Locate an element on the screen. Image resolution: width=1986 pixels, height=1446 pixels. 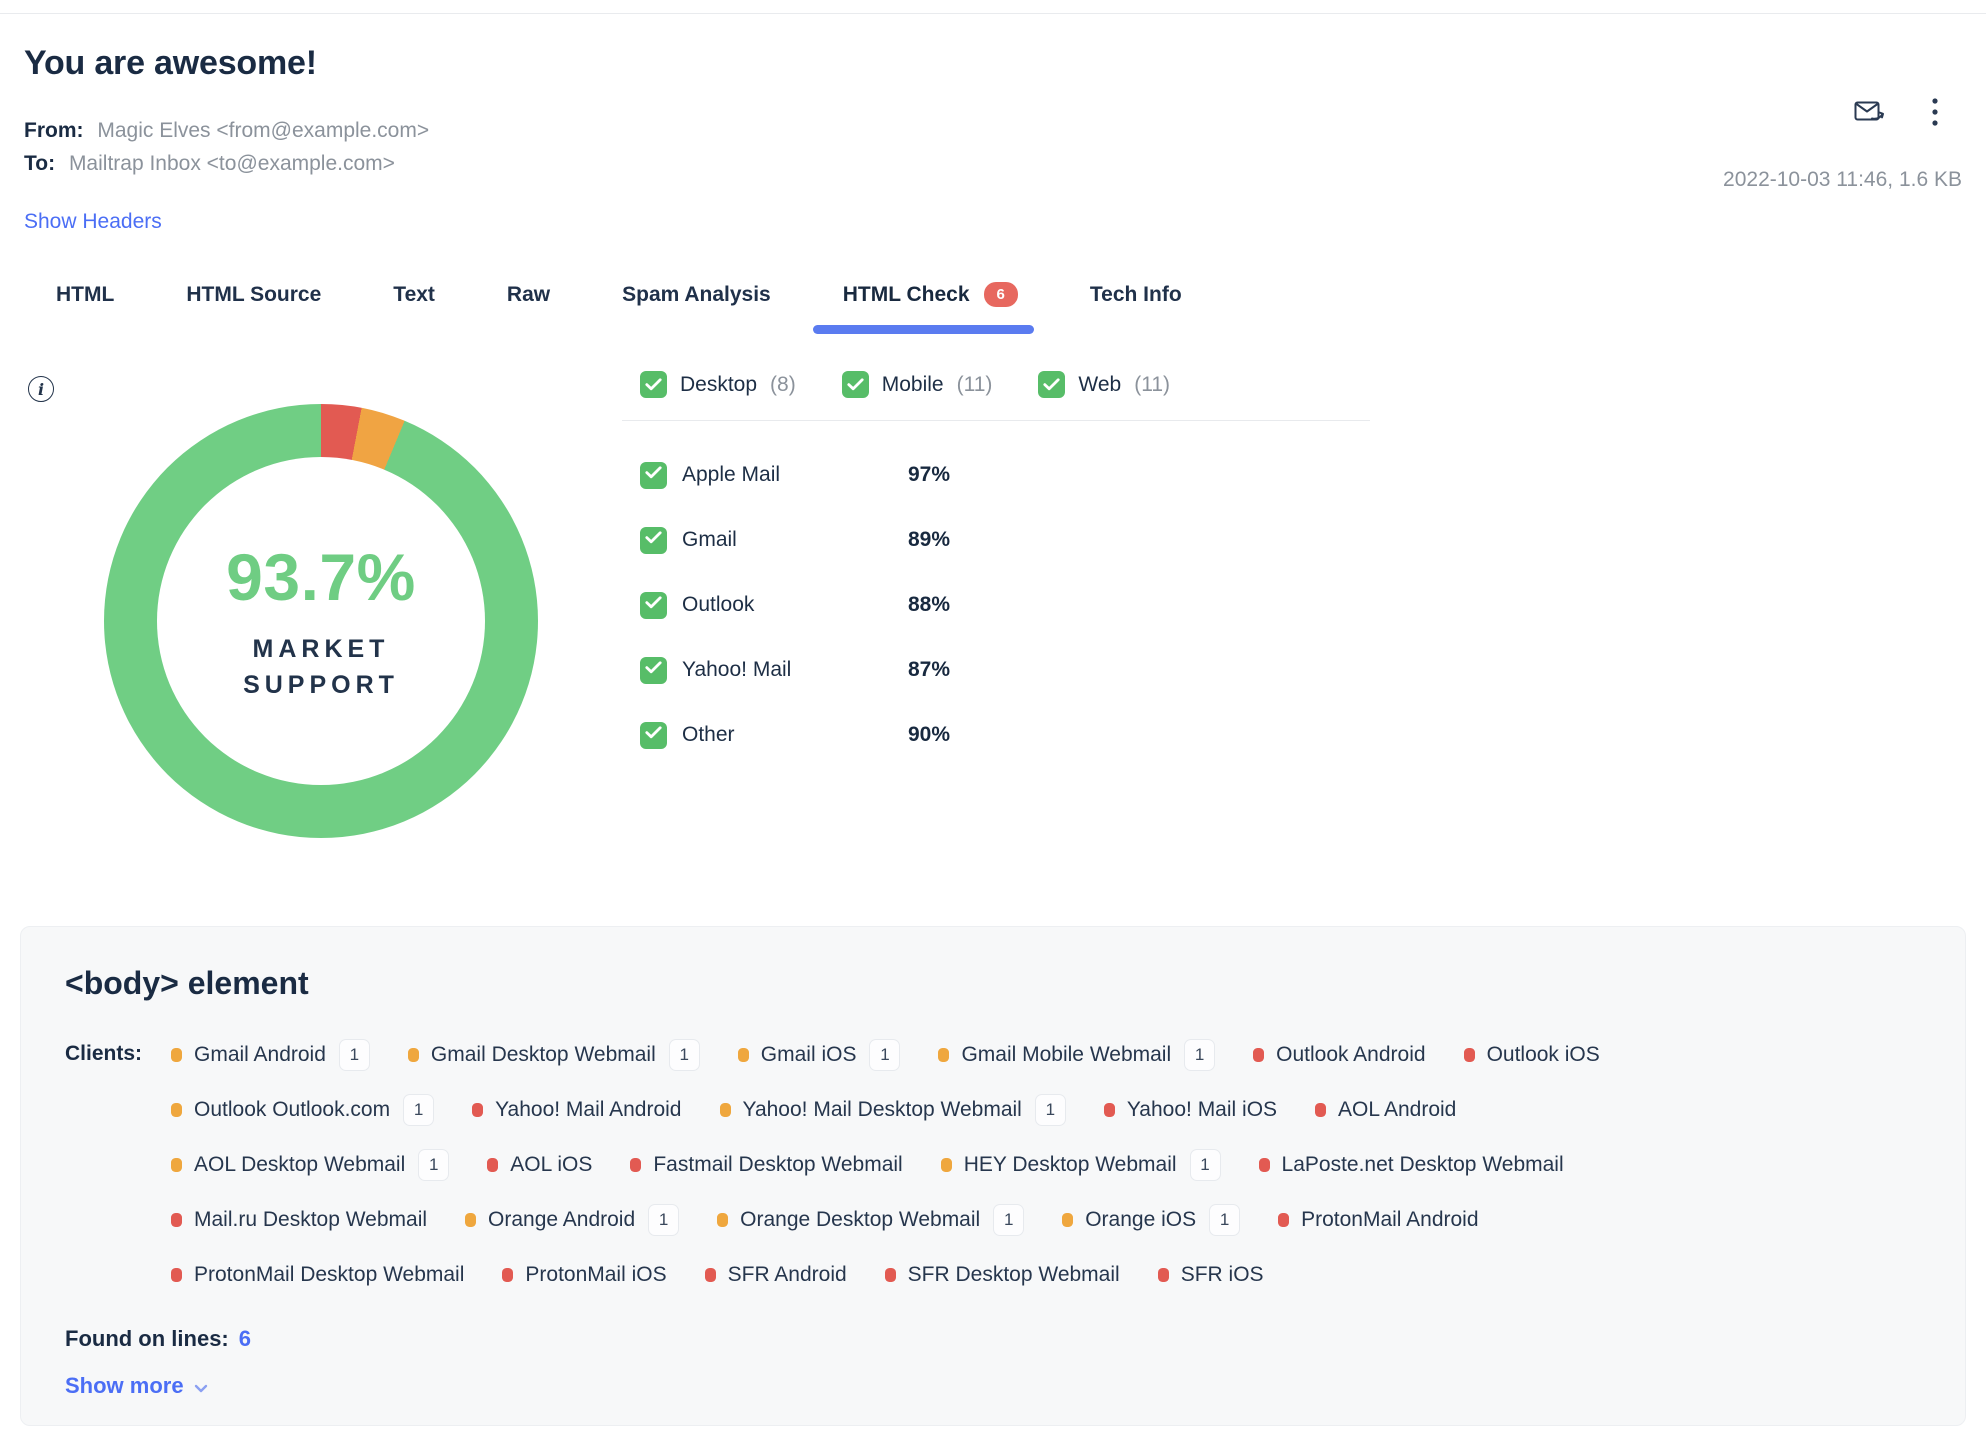
tab-label: HTML is located at coordinates (85, 294).